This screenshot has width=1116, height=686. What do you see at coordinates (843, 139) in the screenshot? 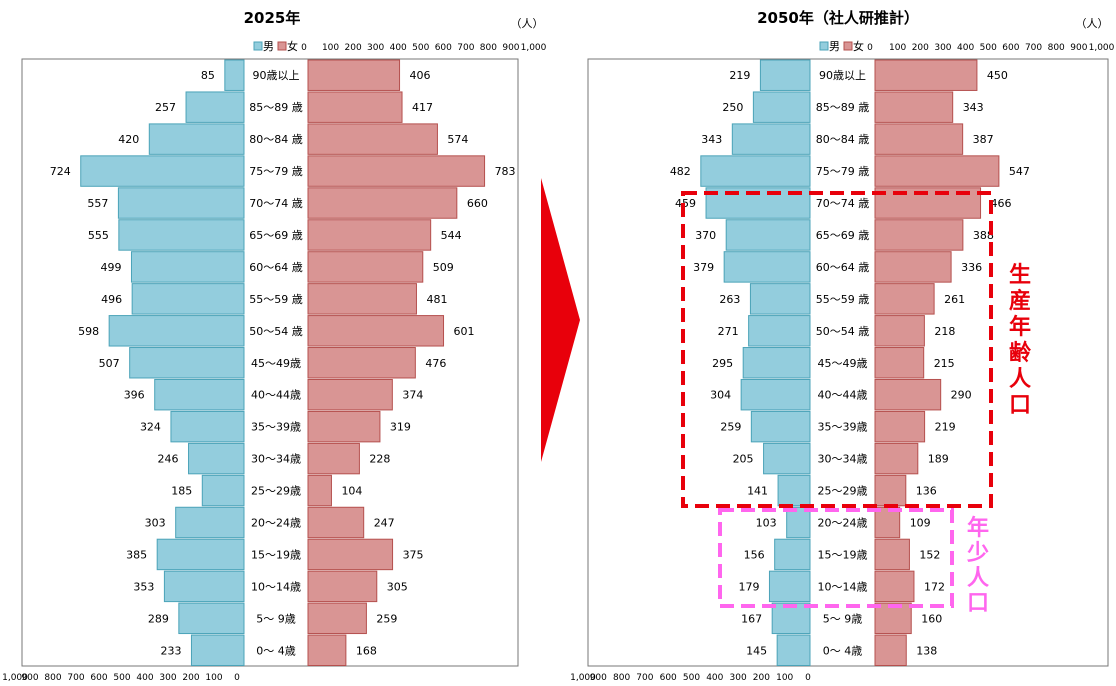
I see `age-group-label: 80～84 歳` at bounding box center [843, 139].